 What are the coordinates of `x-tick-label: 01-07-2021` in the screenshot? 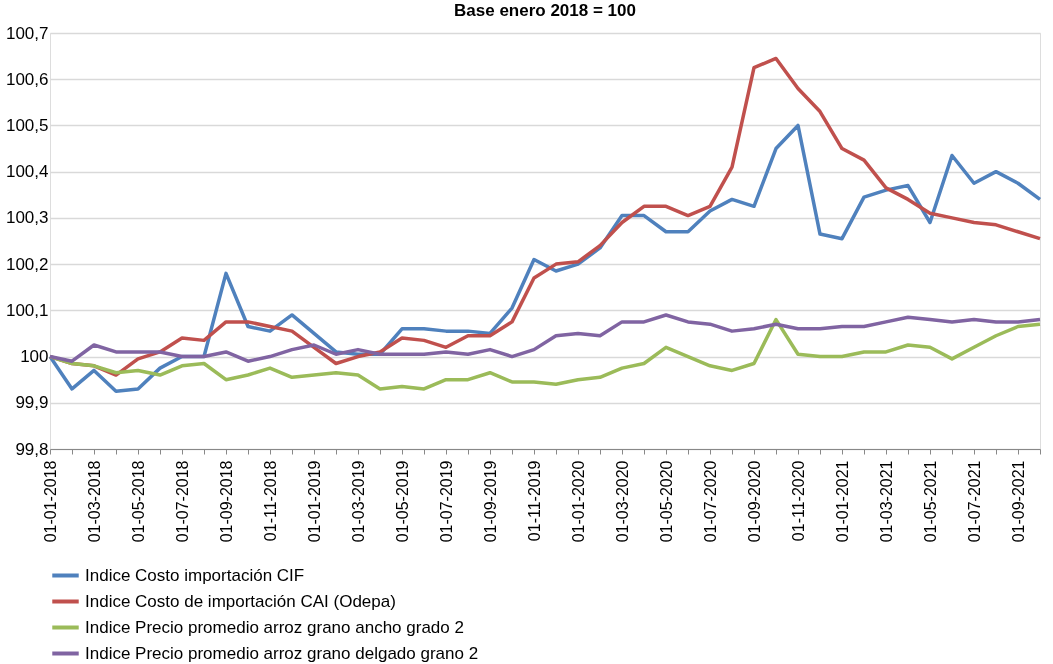 It's located at (974, 501).